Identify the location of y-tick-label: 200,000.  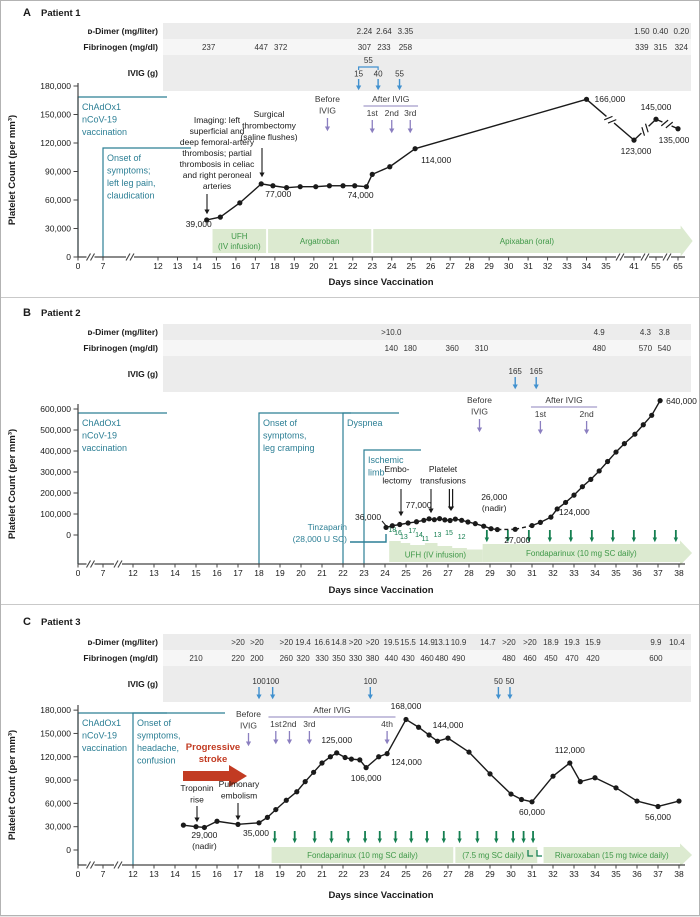
(55, 493).